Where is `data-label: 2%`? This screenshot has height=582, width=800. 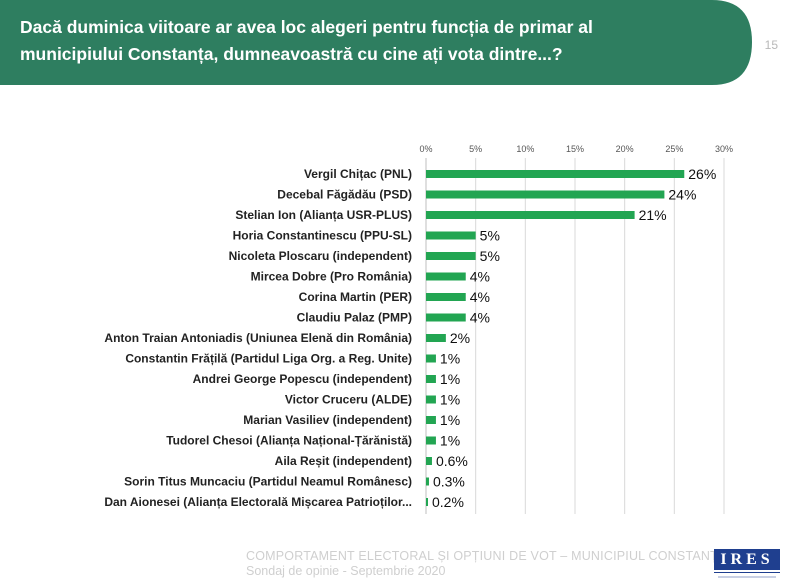
data-label: 2% is located at coordinates (460, 338).